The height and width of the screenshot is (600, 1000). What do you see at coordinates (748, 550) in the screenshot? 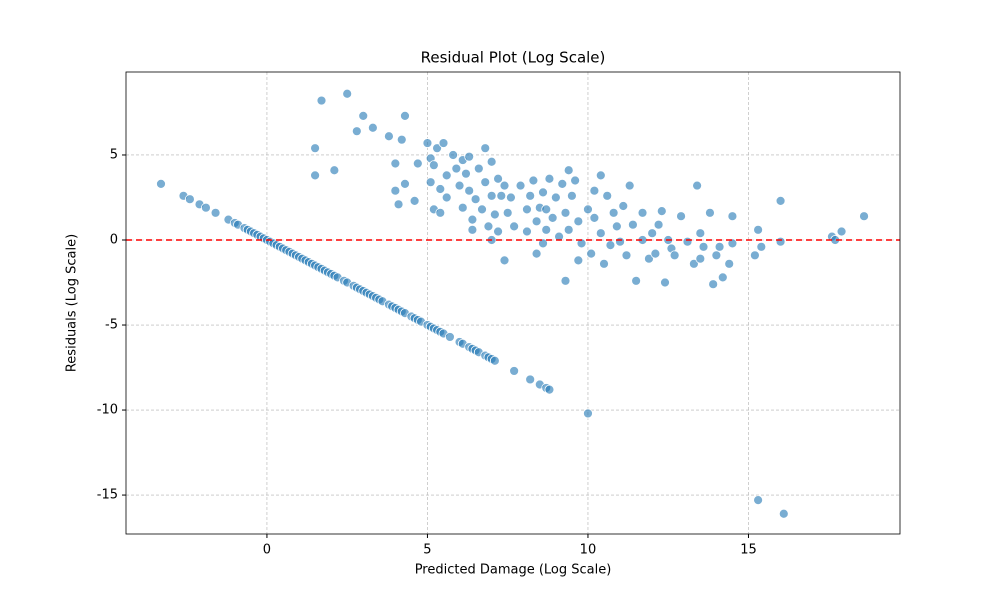
I see `x-tick-label: 15` at bounding box center [748, 550].